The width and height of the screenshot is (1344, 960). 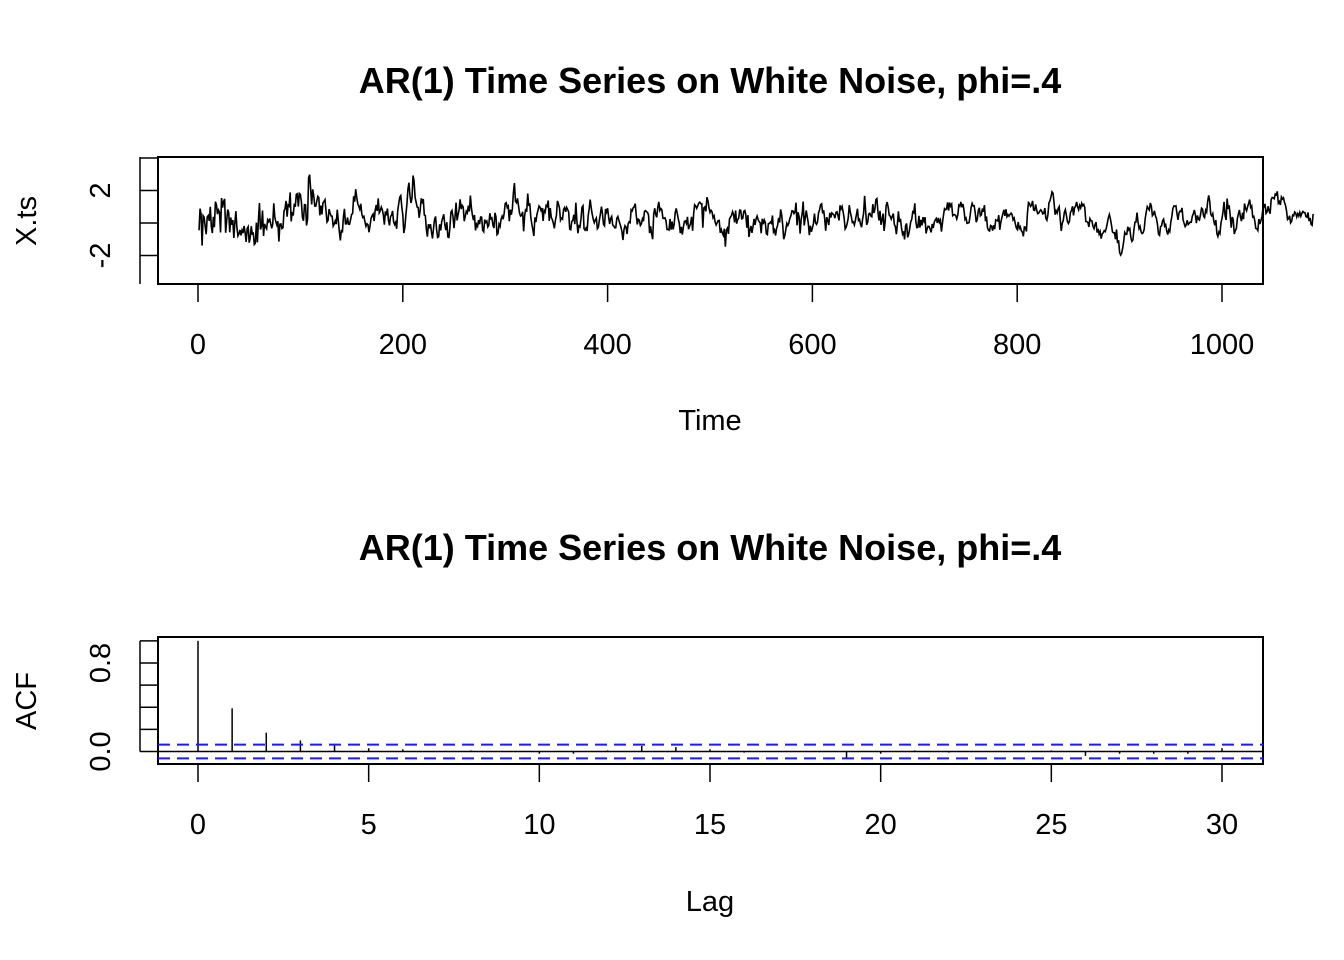 I want to click on chart-title-top: AR(1) Time Series on White Noise, phi=.4, so click(x=710, y=80).